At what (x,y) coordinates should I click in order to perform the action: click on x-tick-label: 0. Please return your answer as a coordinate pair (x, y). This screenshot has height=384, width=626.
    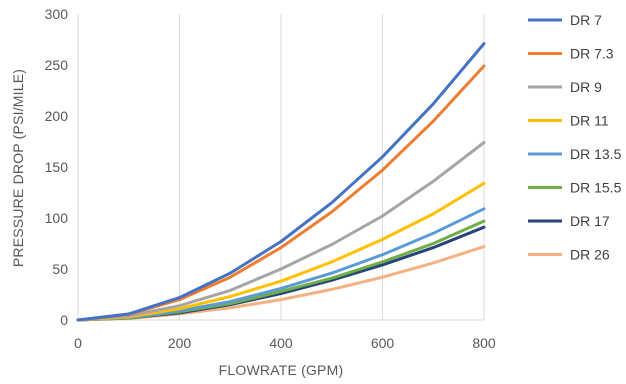
    Looking at the image, I should click on (78, 343).